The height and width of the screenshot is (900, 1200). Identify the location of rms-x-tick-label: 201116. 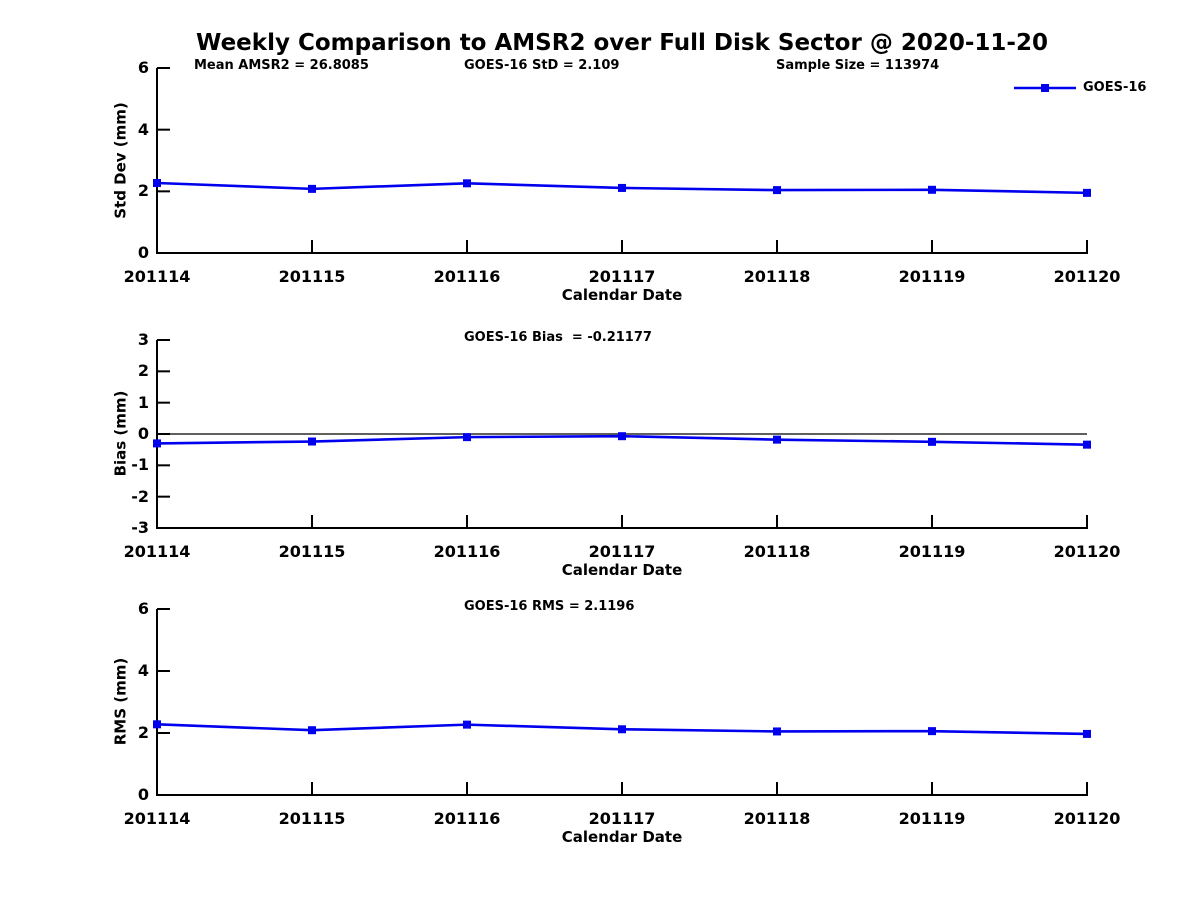
(467, 818).